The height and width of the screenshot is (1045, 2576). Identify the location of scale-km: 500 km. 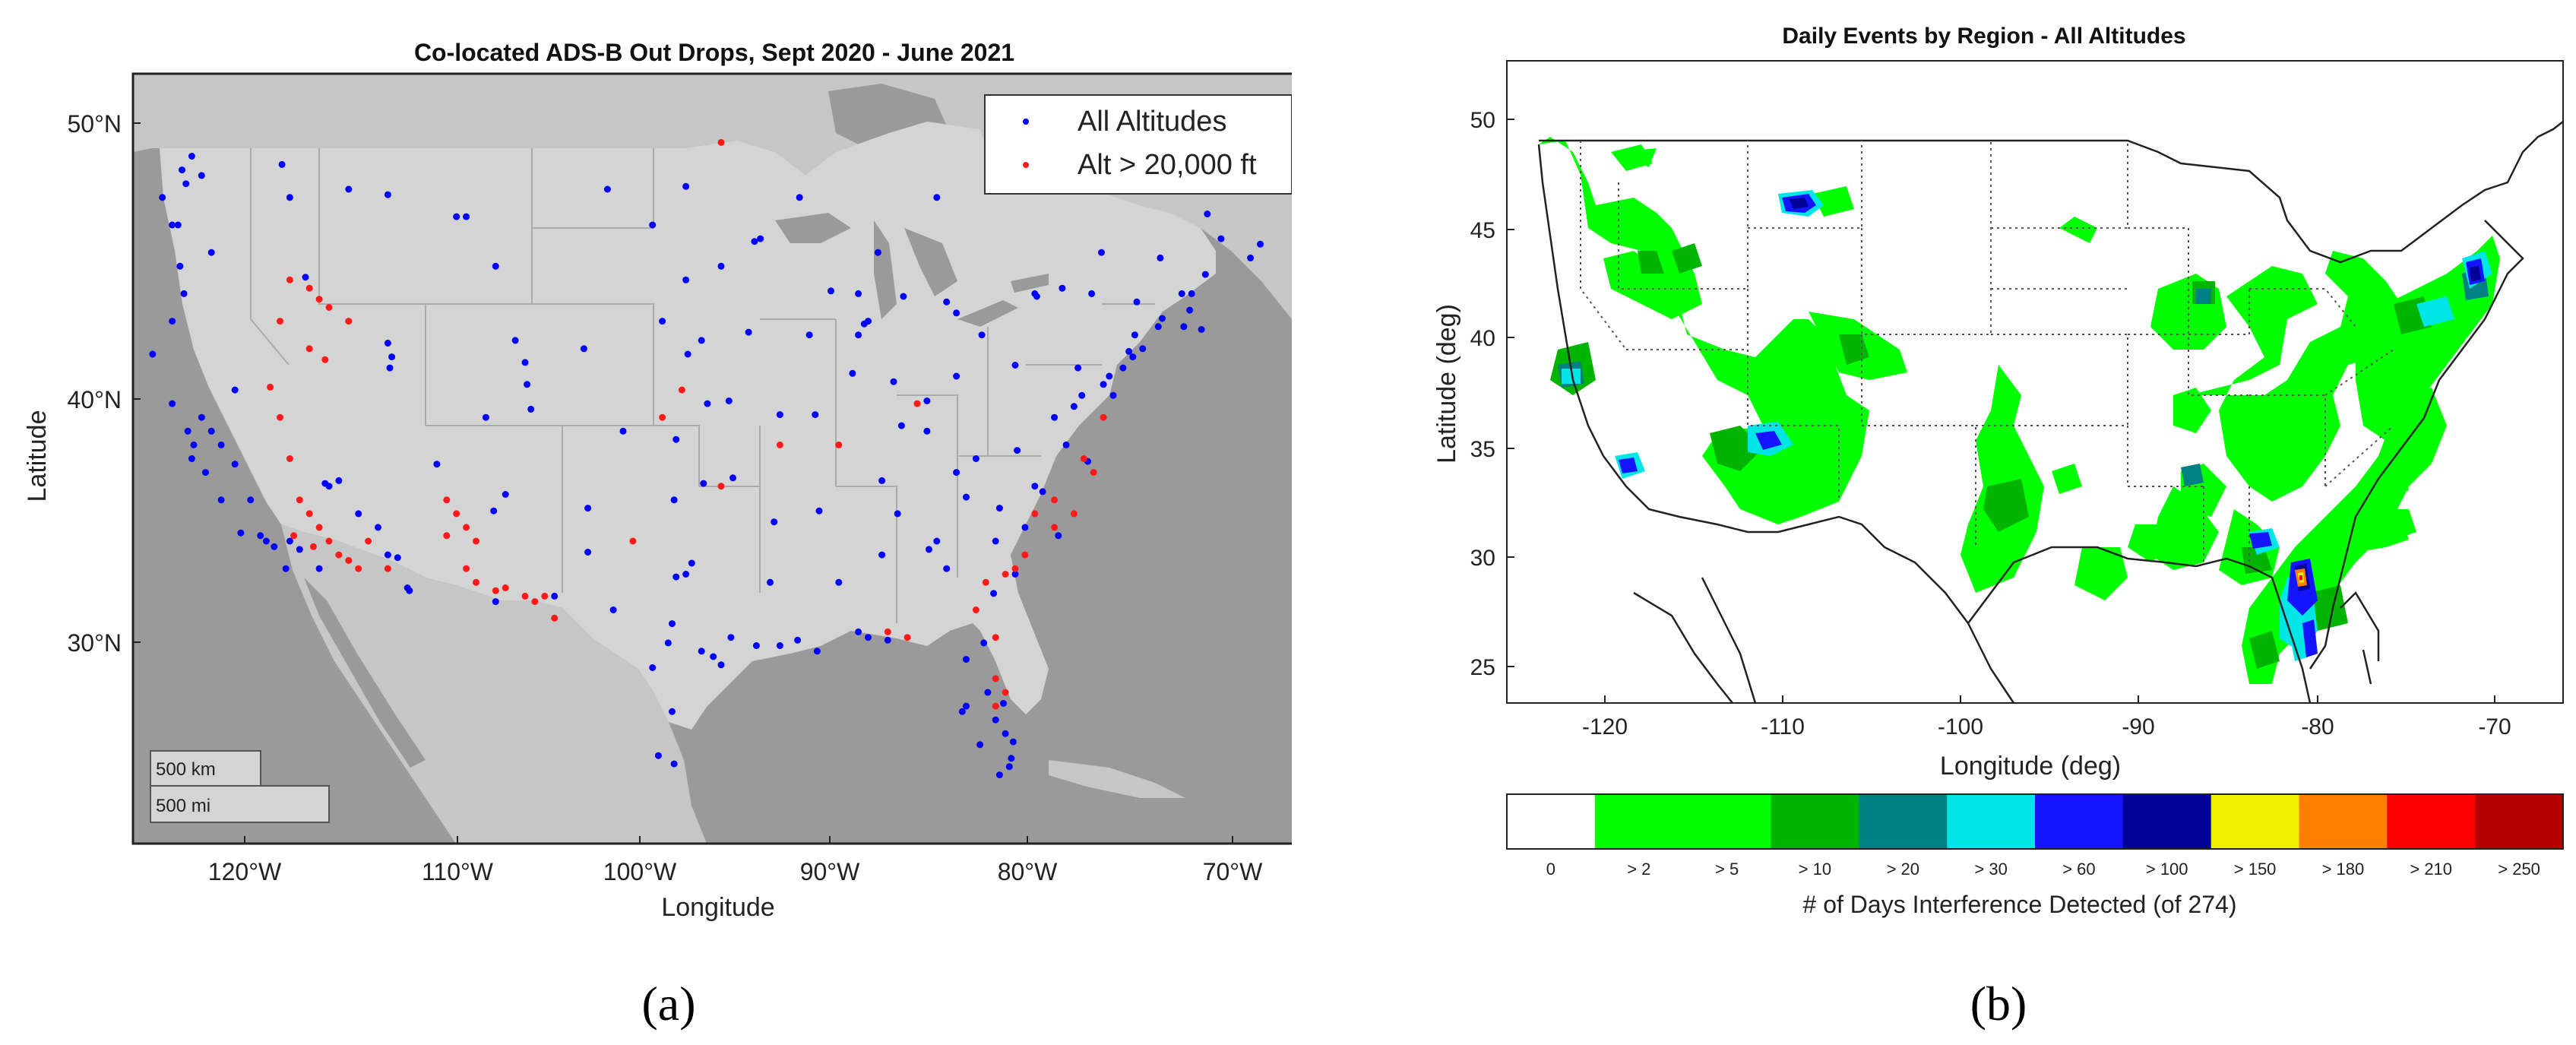
(186, 770).